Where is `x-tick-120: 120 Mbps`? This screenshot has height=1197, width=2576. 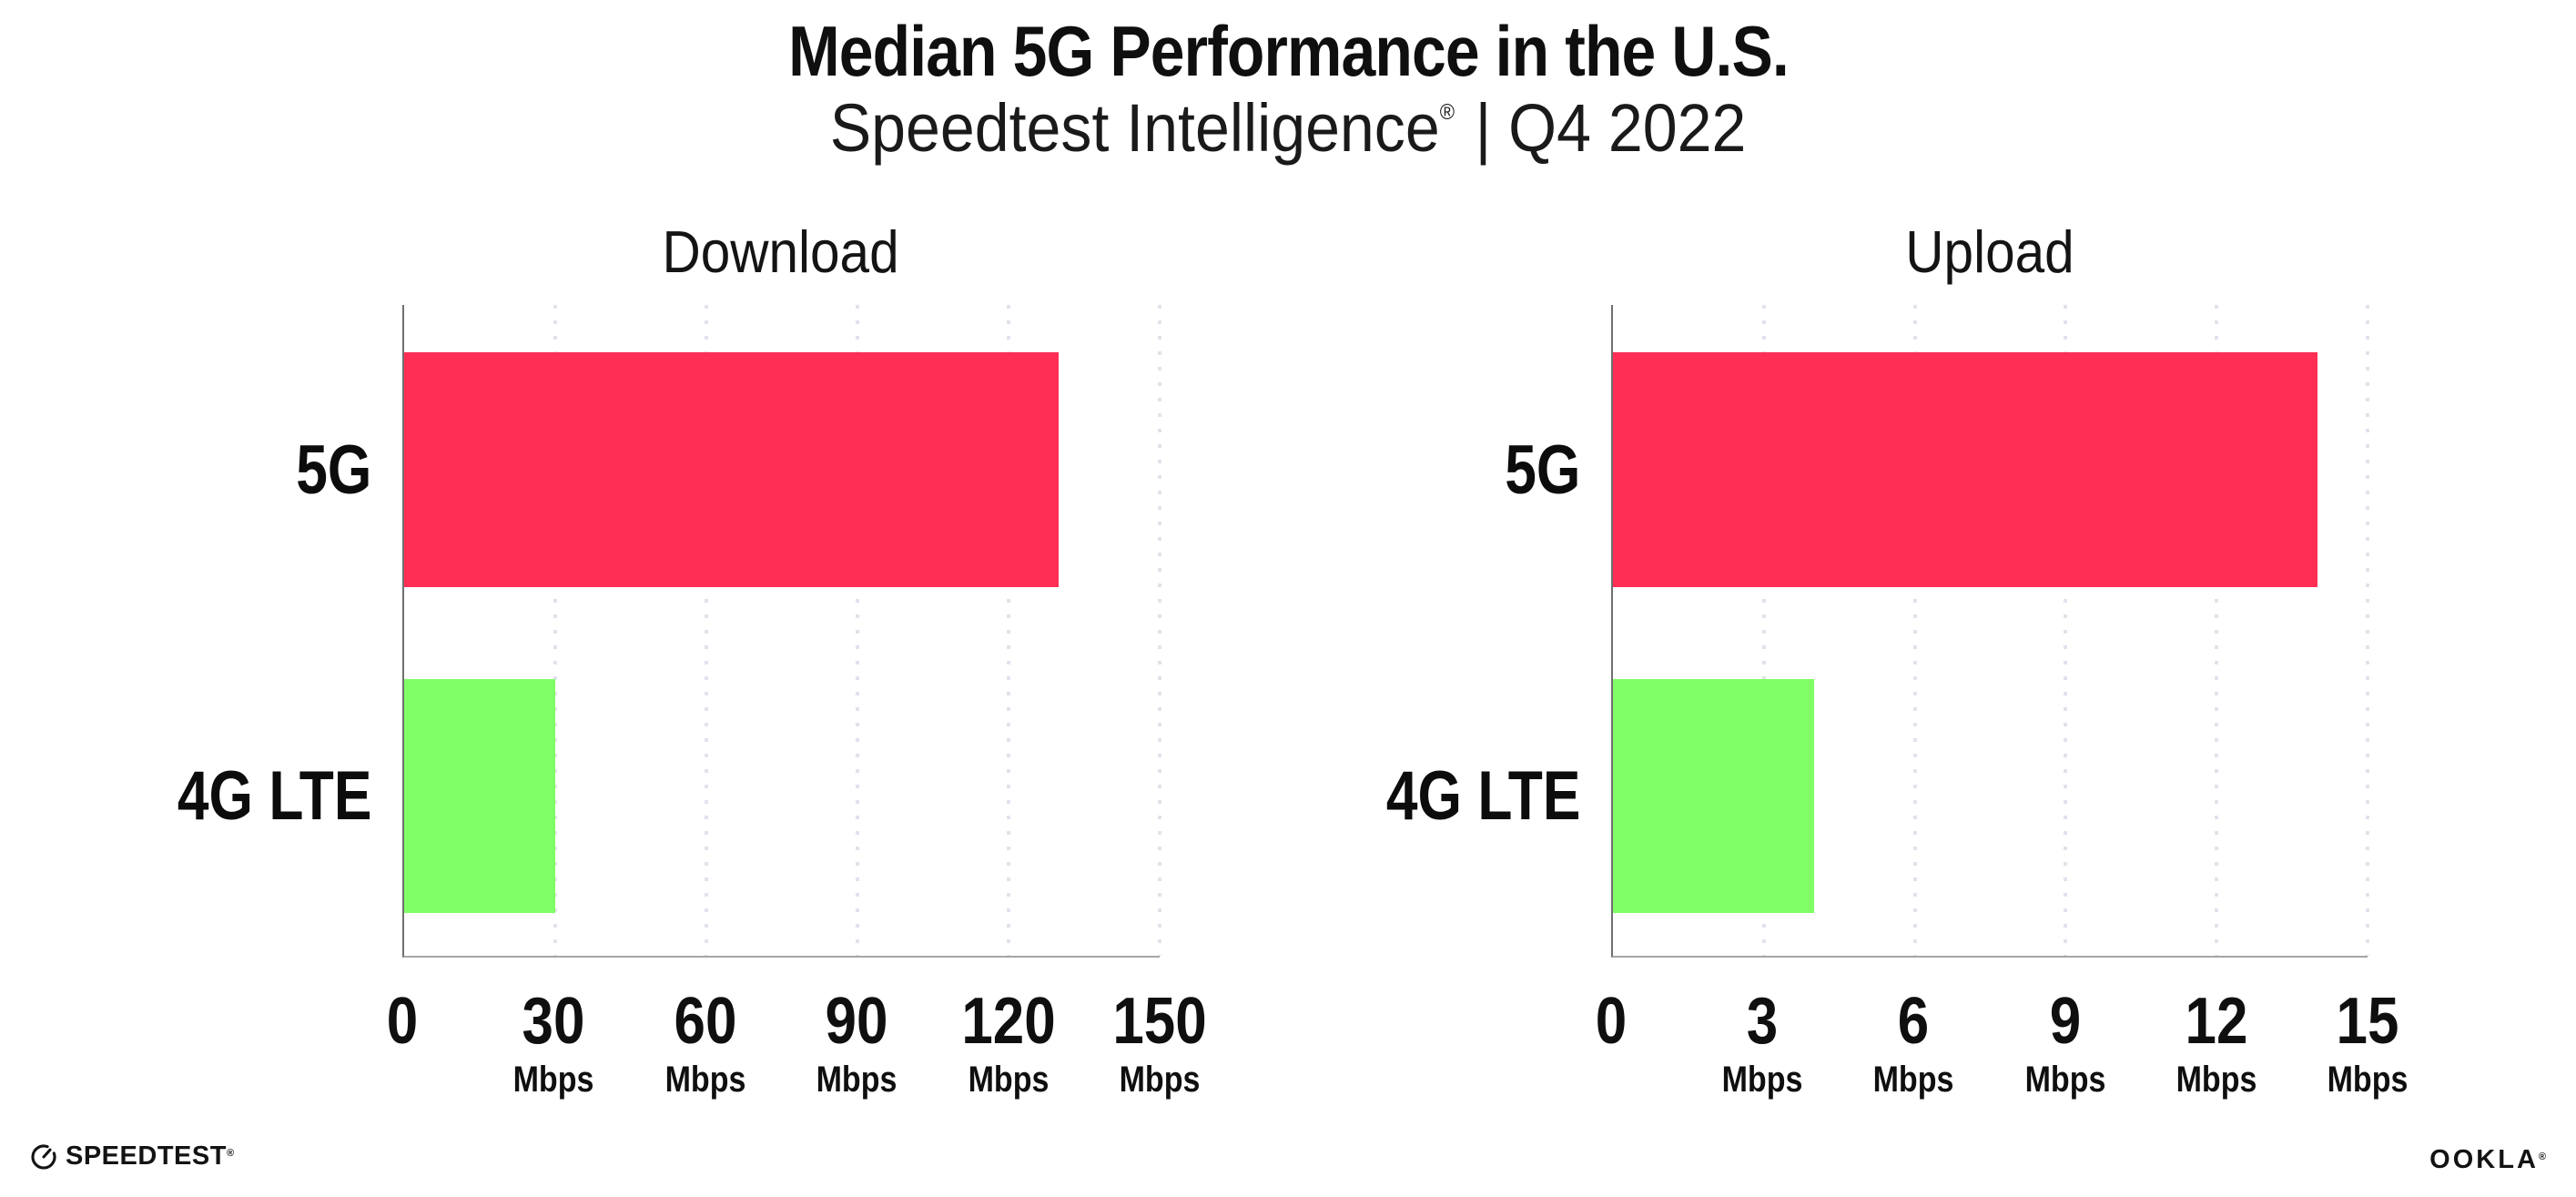
x-tick-120: 120 Mbps is located at coordinates (1008, 1043).